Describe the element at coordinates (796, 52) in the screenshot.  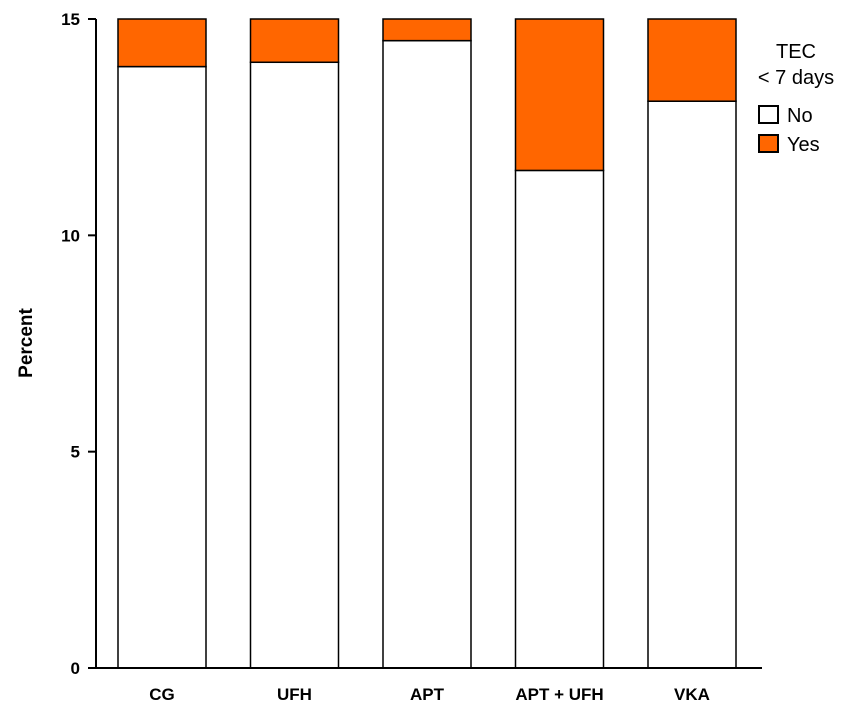
I see `legend-title-line1: TEC` at that location.